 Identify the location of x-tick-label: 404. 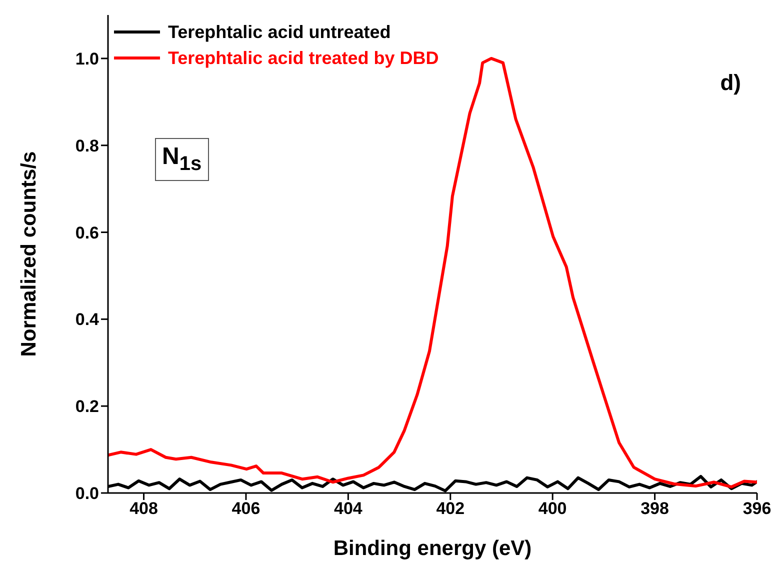
(348, 508).